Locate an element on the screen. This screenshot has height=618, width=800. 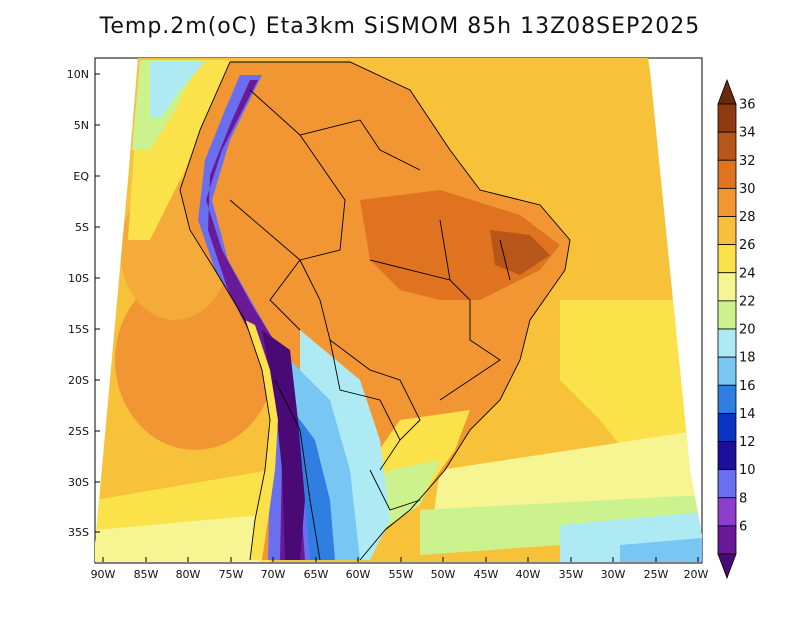
south-pacific-cool is located at coordinates (177, 538).